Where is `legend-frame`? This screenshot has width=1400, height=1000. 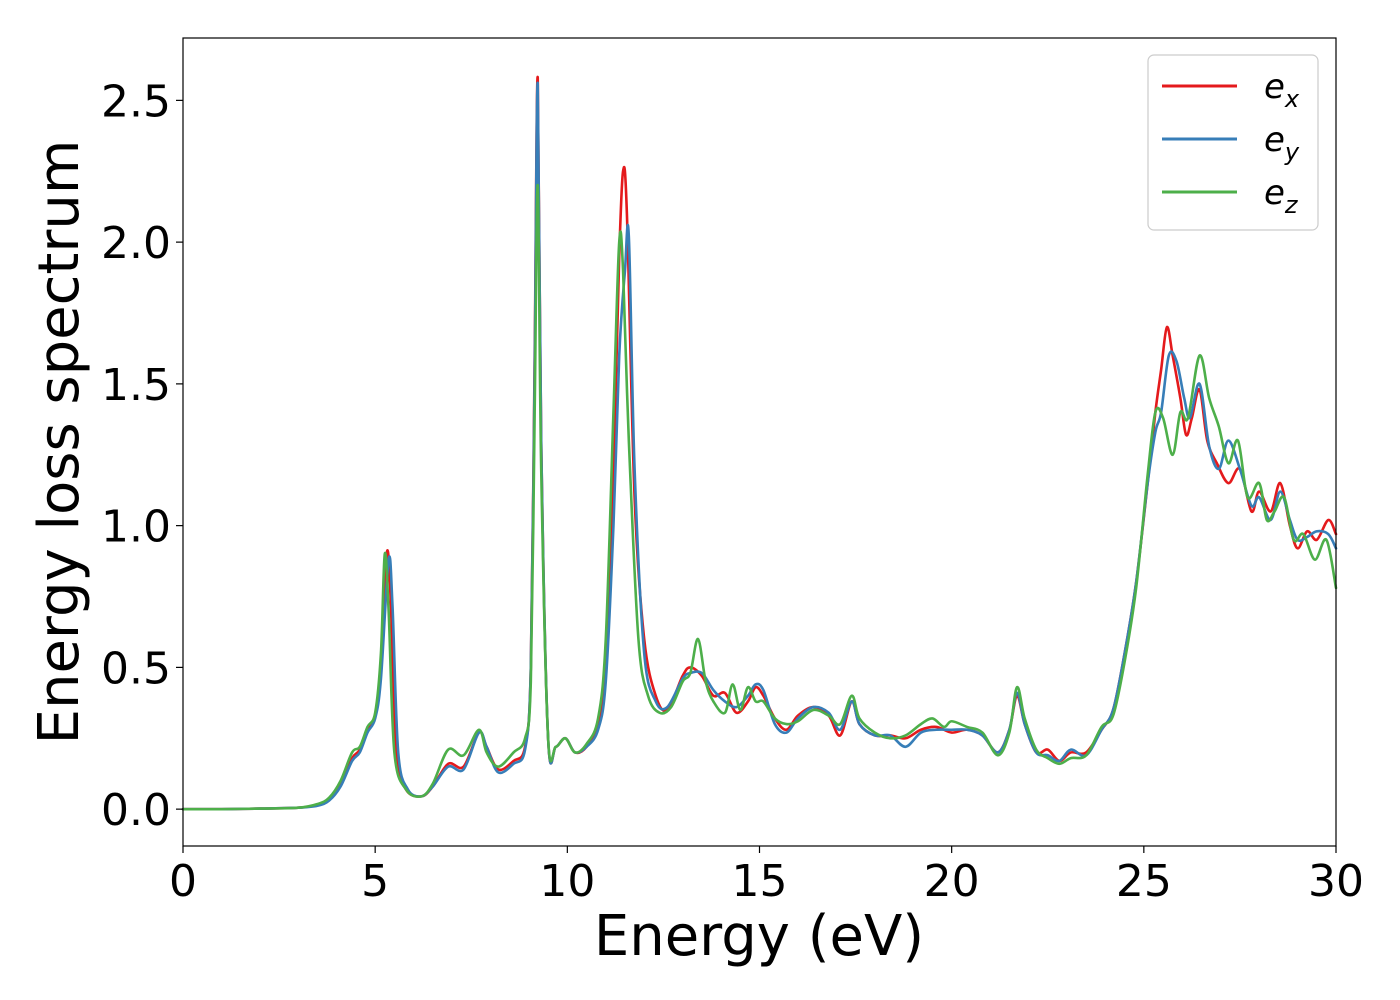 legend-frame is located at coordinates (1233, 142).